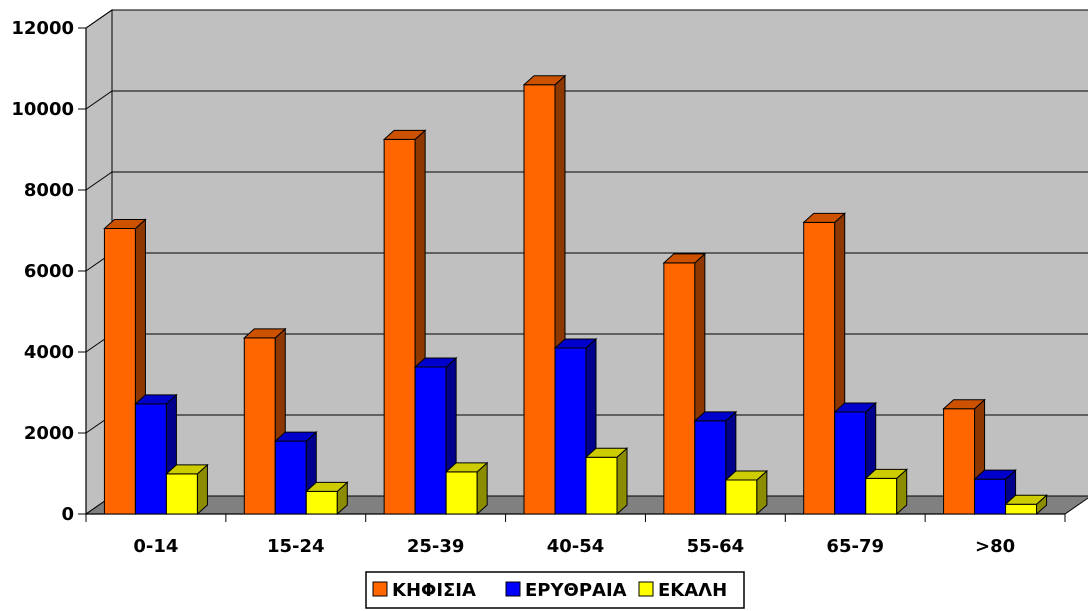 This screenshot has height=611, width=1088. What do you see at coordinates (155, 546) in the screenshot?
I see `x-tick-label: 0-14` at bounding box center [155, 546].